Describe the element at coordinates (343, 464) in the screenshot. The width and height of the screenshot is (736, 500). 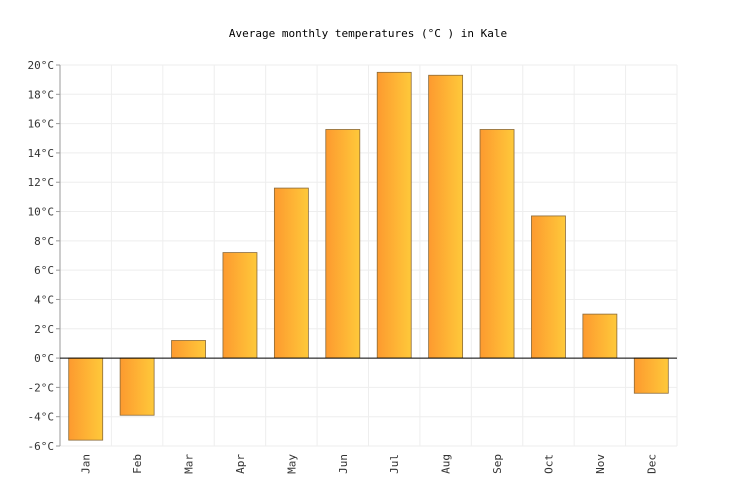
I see `x-tick-label: Jun` at that location.